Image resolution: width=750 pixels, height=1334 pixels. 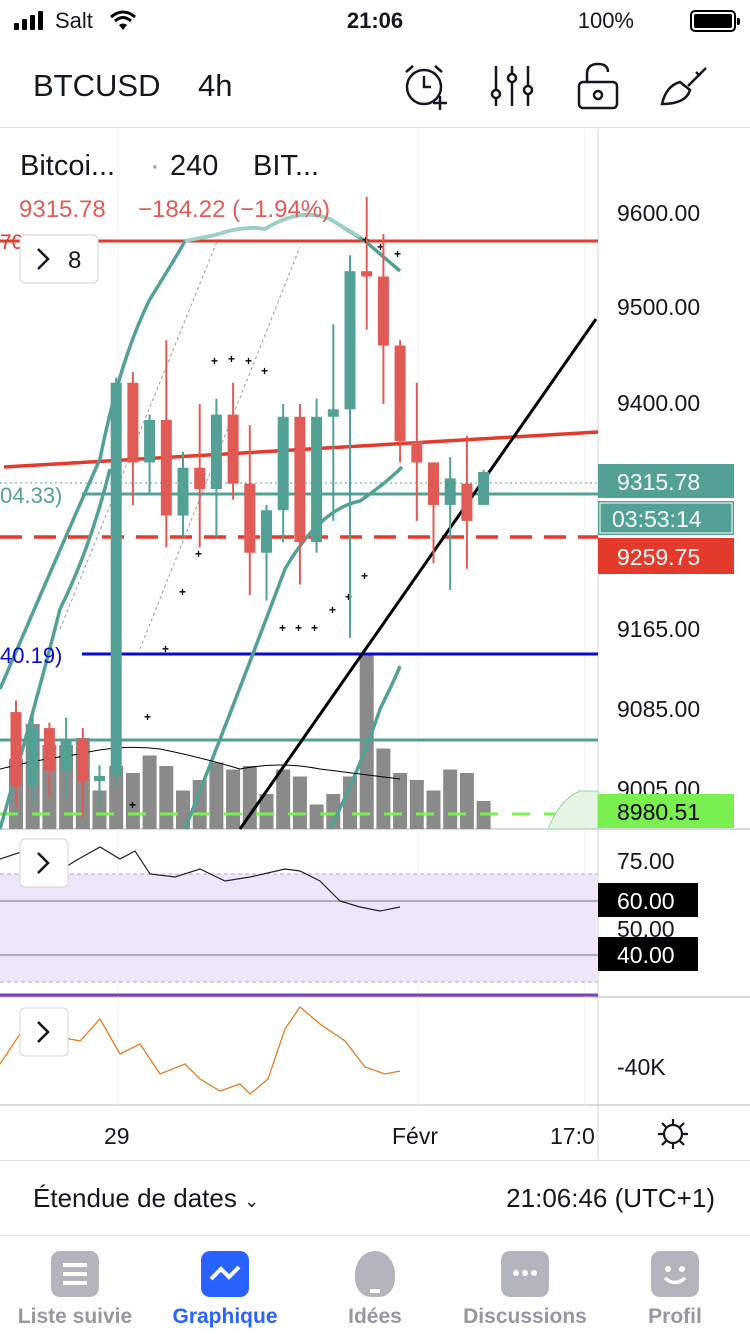 I want to click on list-icon, so click(x=75, y=1274).